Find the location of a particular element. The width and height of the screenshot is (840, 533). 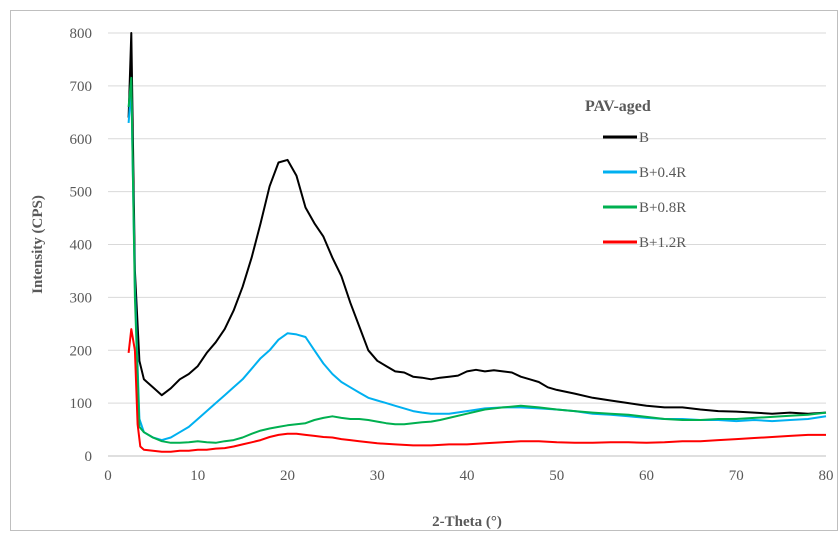

x-tick-label: 40 is located at coordinates (467, 476).